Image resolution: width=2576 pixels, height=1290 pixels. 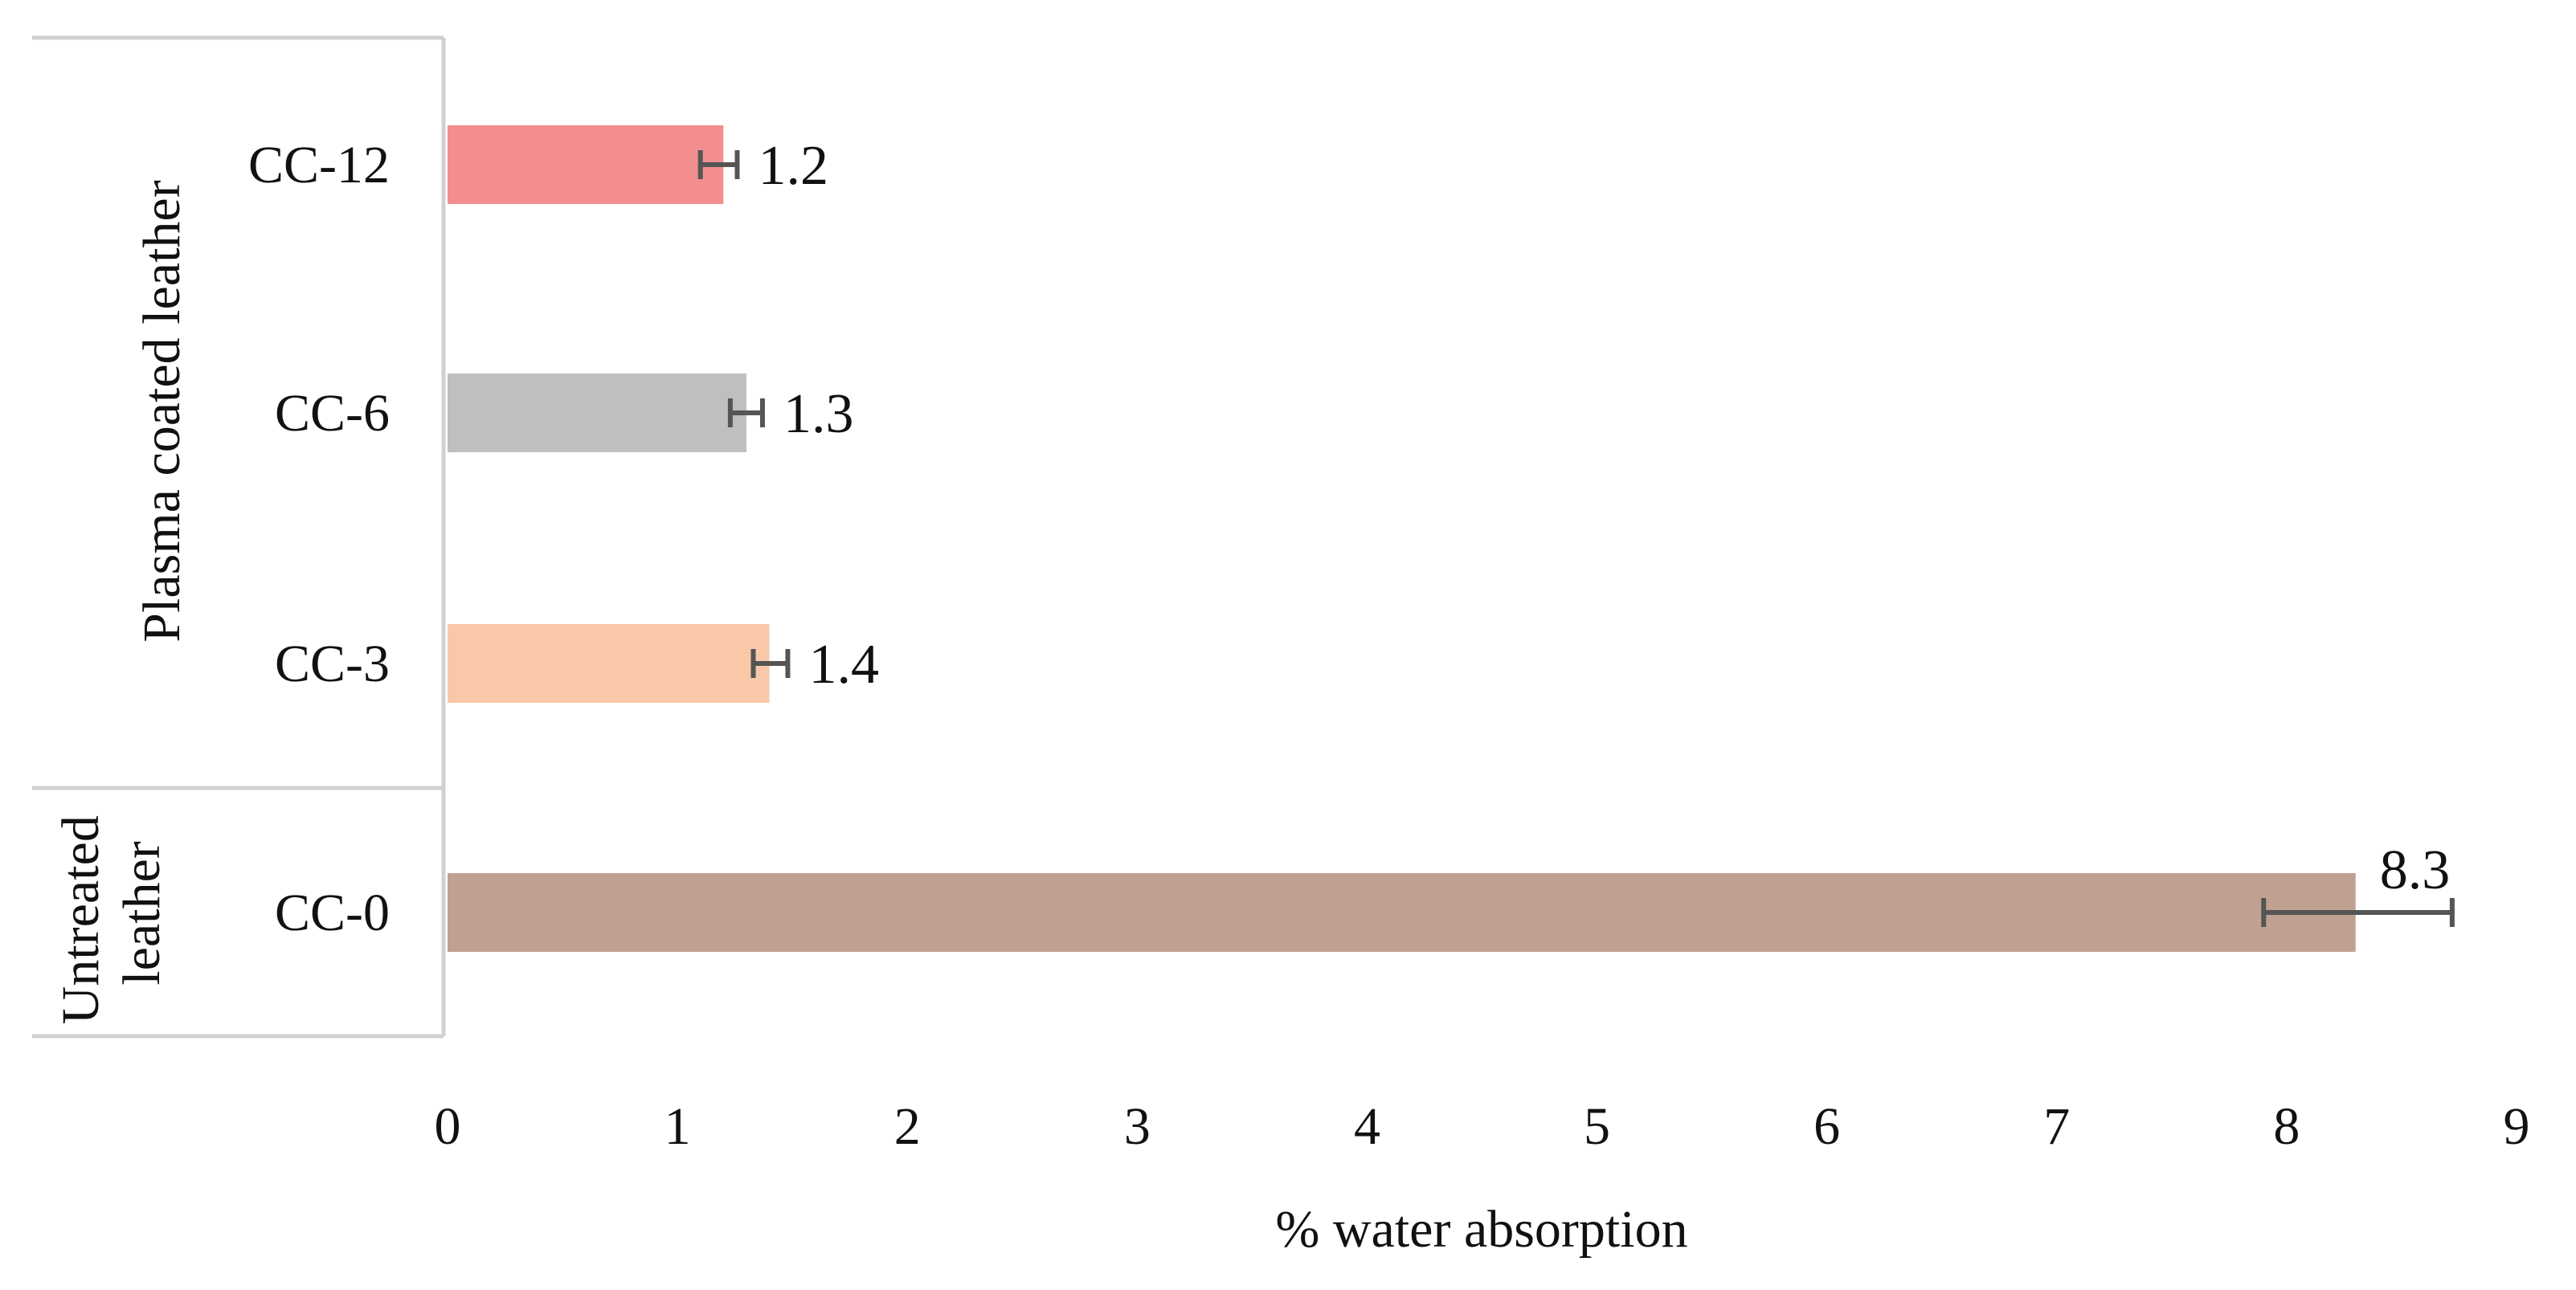 I want to click on category-label-cc-12: CC-12, so click(x=319, y=165).